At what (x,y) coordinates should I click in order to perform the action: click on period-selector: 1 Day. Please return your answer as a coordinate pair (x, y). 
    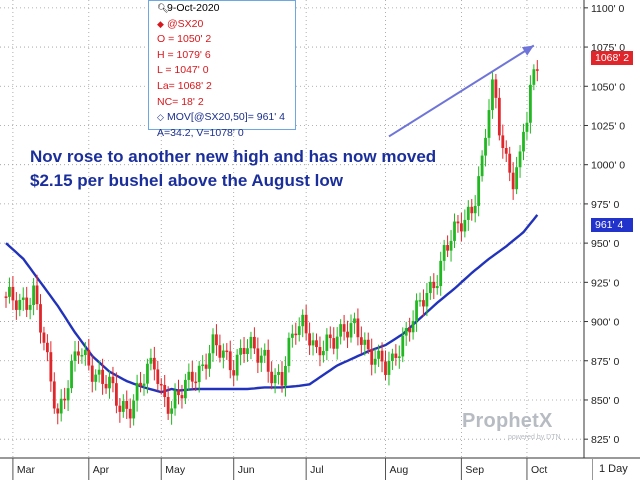
    Looking at the image, I should click on (616, 469).